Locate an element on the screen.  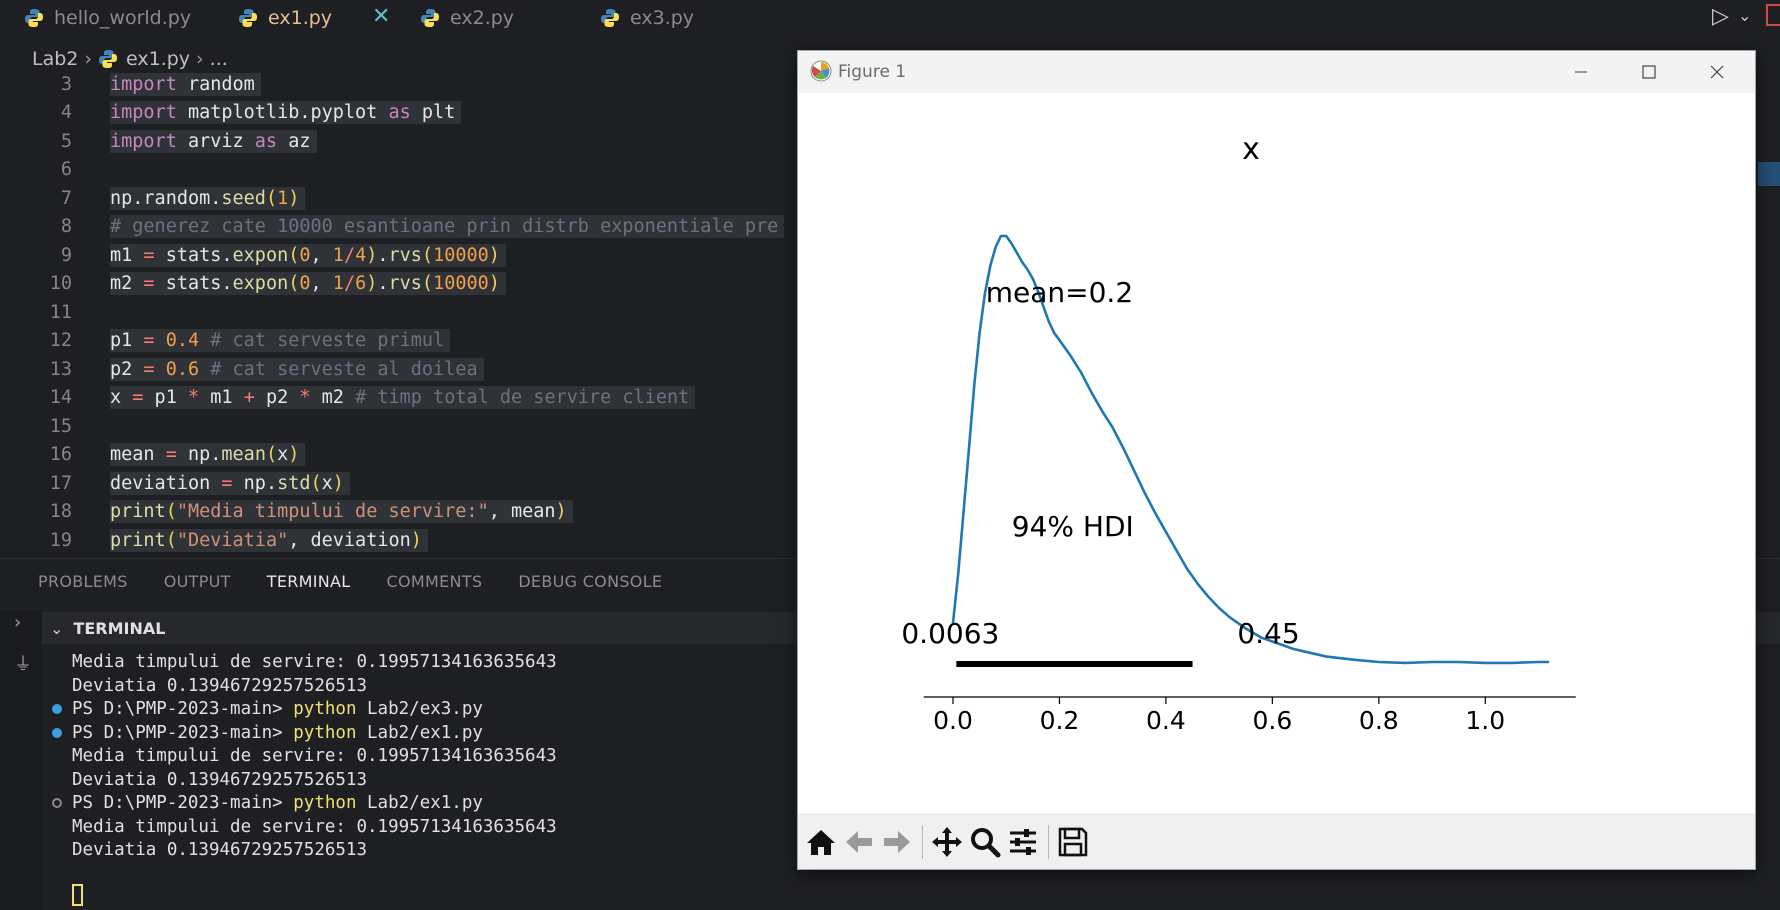
toolbar-separator is located at coordinates (922, 842).